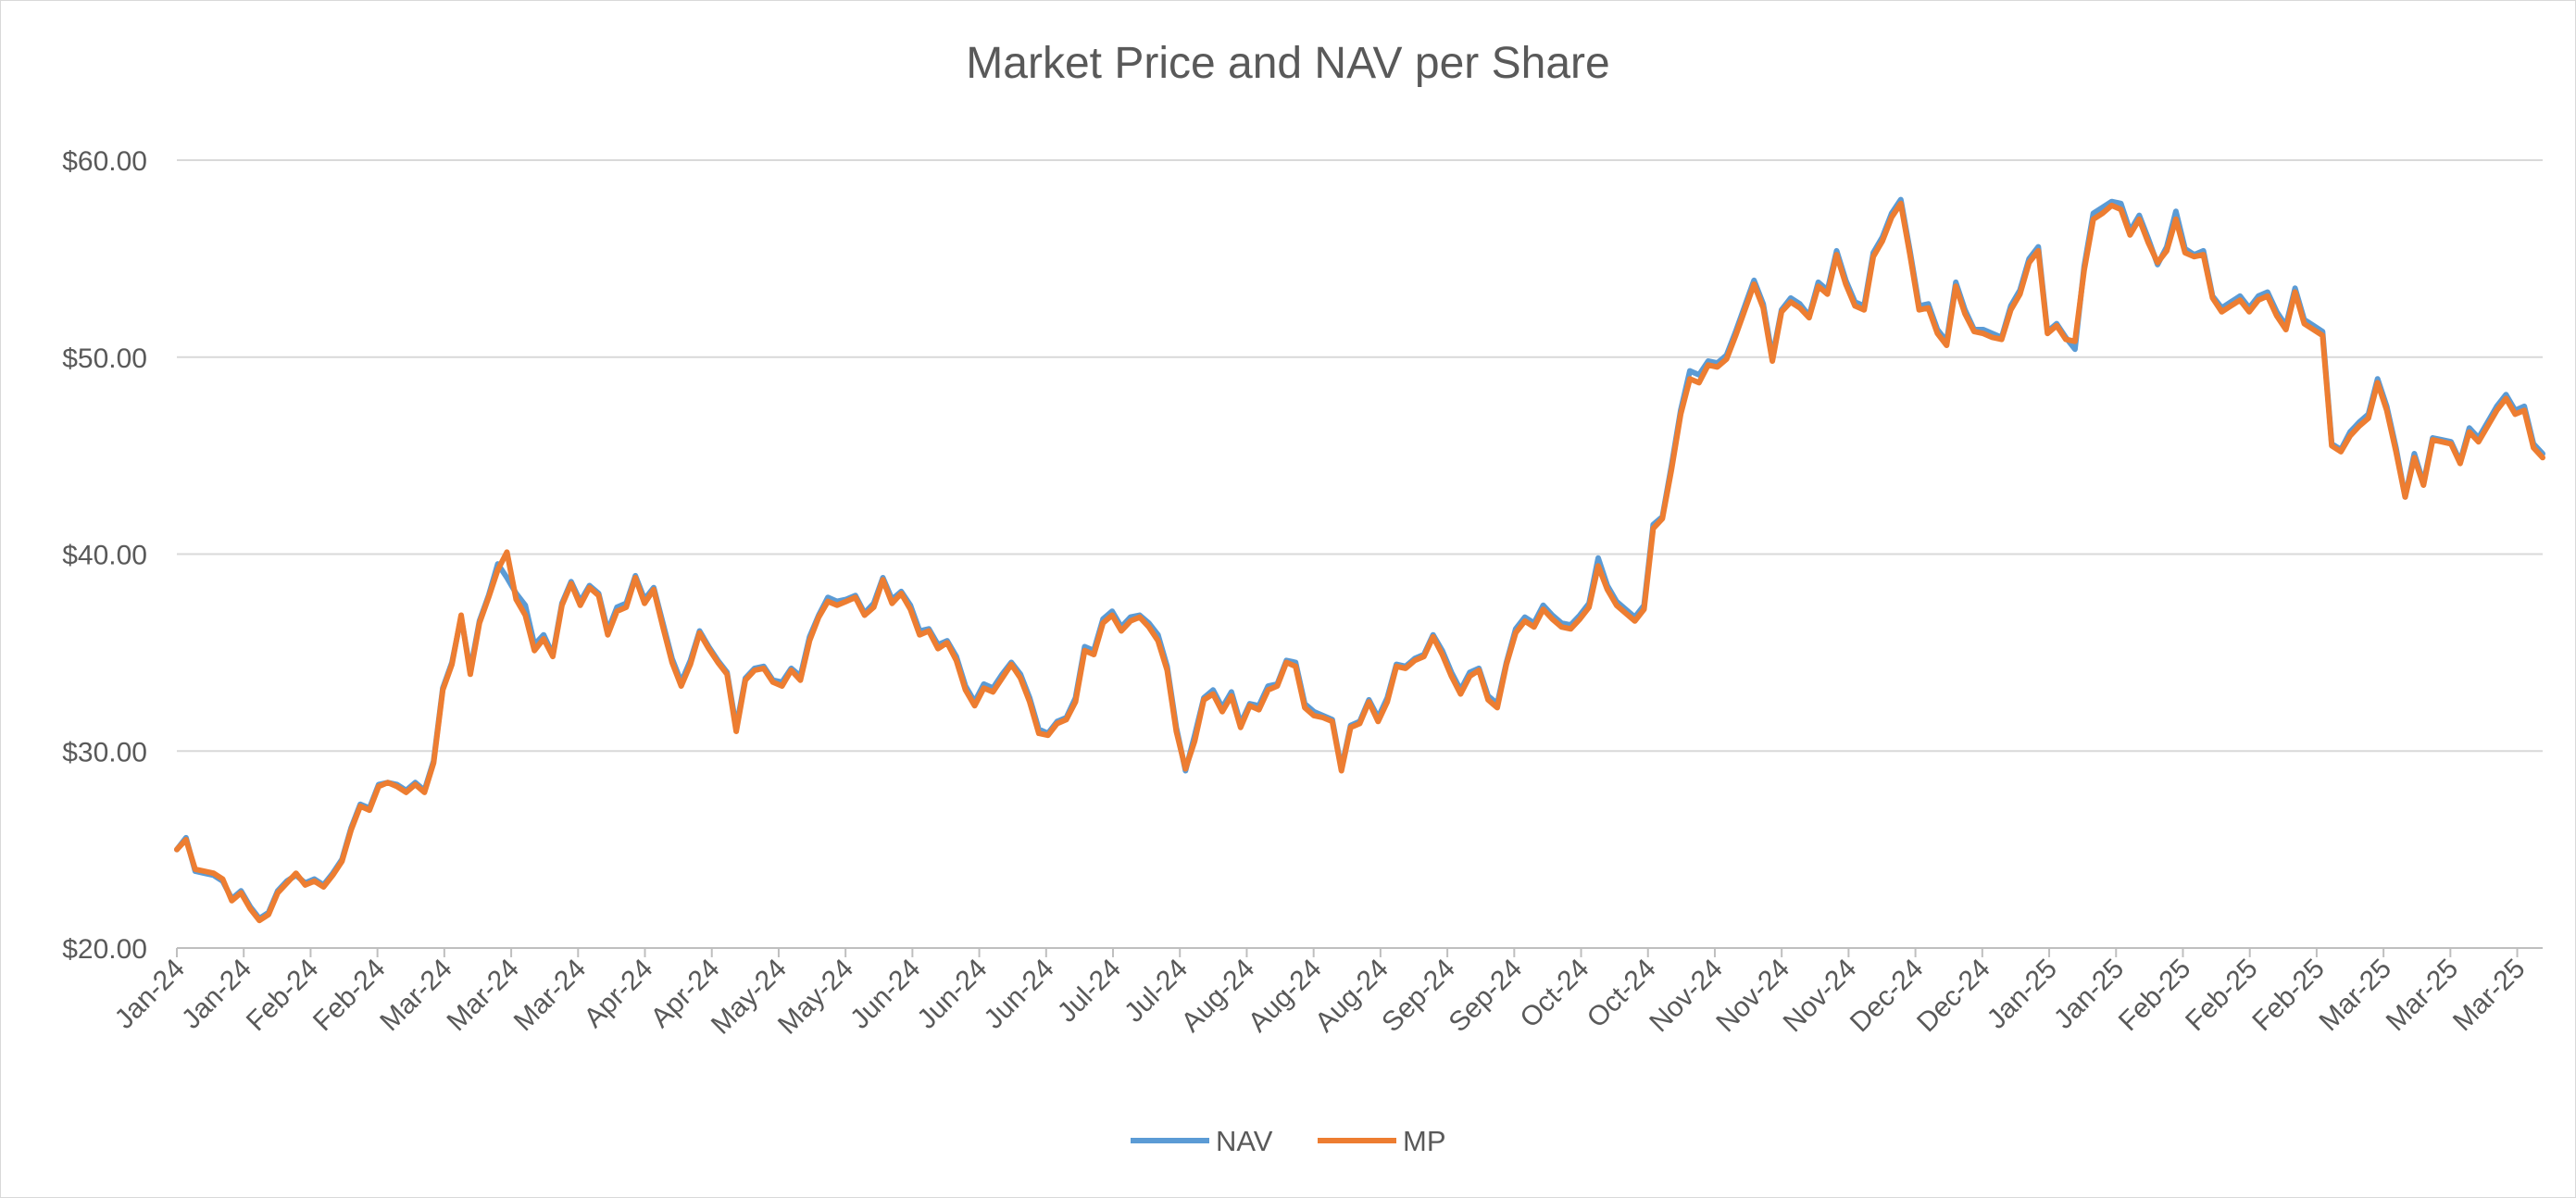  Describe the element at coordinates (1089, 991) in the screenshot. I see `x-tick-label: Jul-24` at that location.